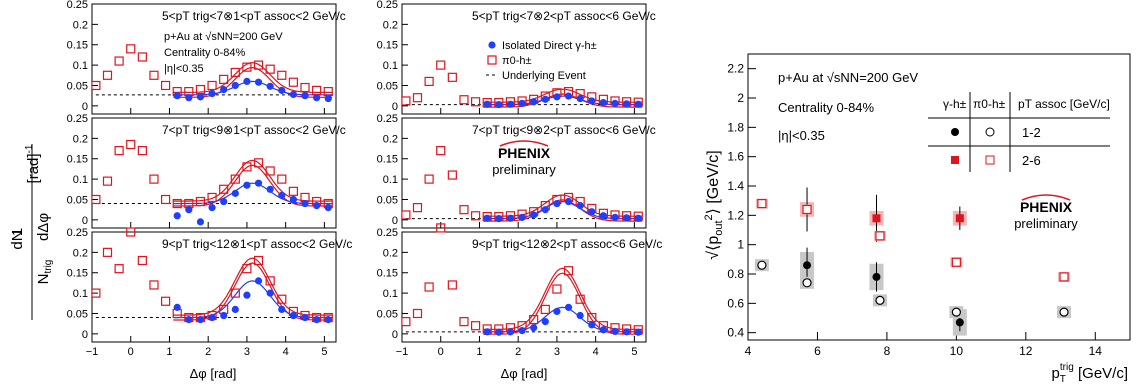  I want to click on xtick-label: 4, so click(286, 352).